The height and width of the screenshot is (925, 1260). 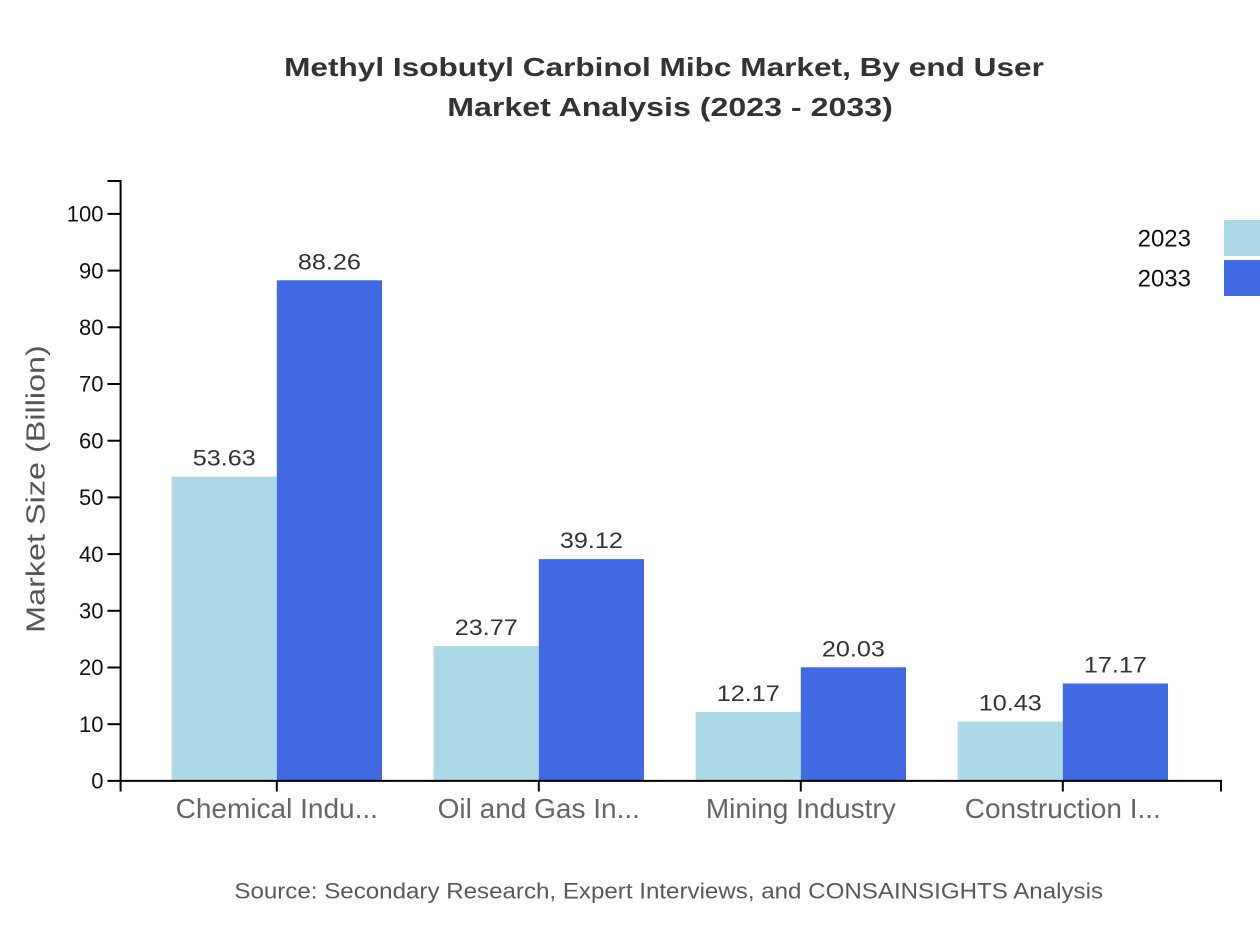 What do you see at coordinates (1164, 239) in the screenshot?
I see `svg-text: 2023` at bounding box center [1164, 239].